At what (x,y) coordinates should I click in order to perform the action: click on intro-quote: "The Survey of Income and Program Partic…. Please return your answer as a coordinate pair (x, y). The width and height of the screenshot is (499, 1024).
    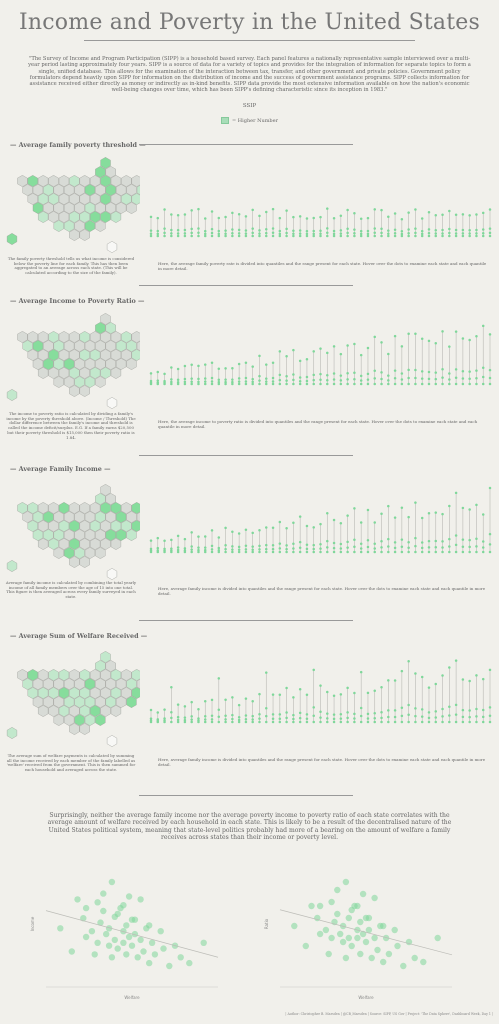
    Looking at the image, I should click on (249, 75).